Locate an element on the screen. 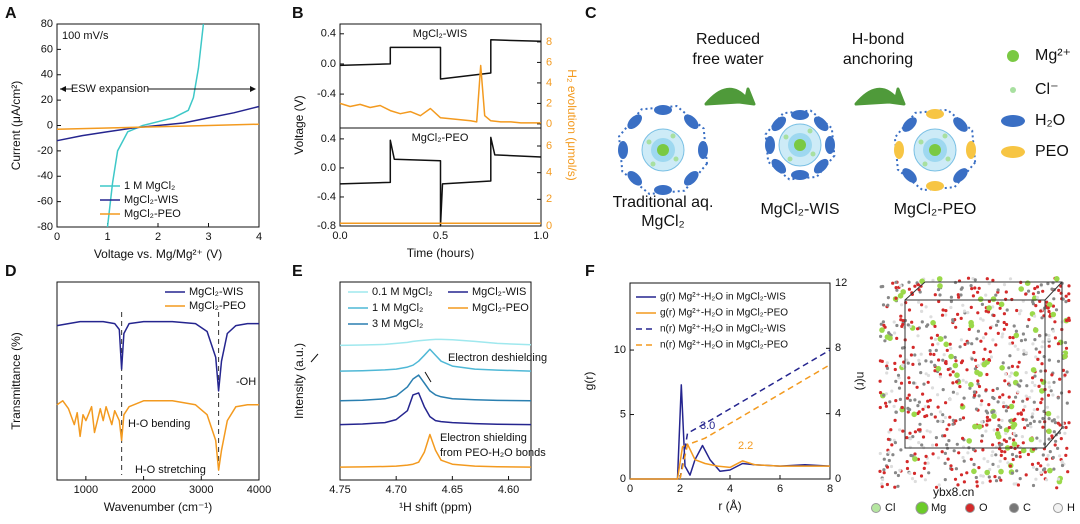 The height and width of the screenshot is (524, 1080). x-tick-label: 4 is located at coordinates (730, 489).